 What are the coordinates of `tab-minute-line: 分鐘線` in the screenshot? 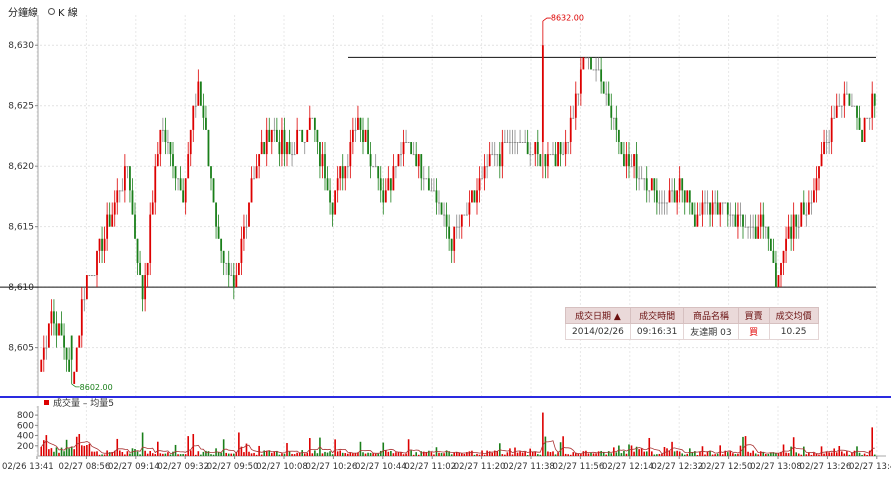 It's located at (23, 11).